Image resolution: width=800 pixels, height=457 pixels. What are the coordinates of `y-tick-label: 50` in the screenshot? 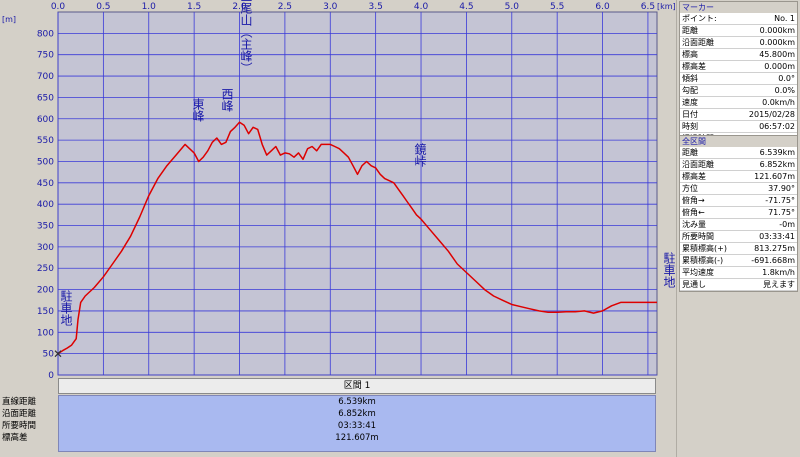 It's located at (49, 355).